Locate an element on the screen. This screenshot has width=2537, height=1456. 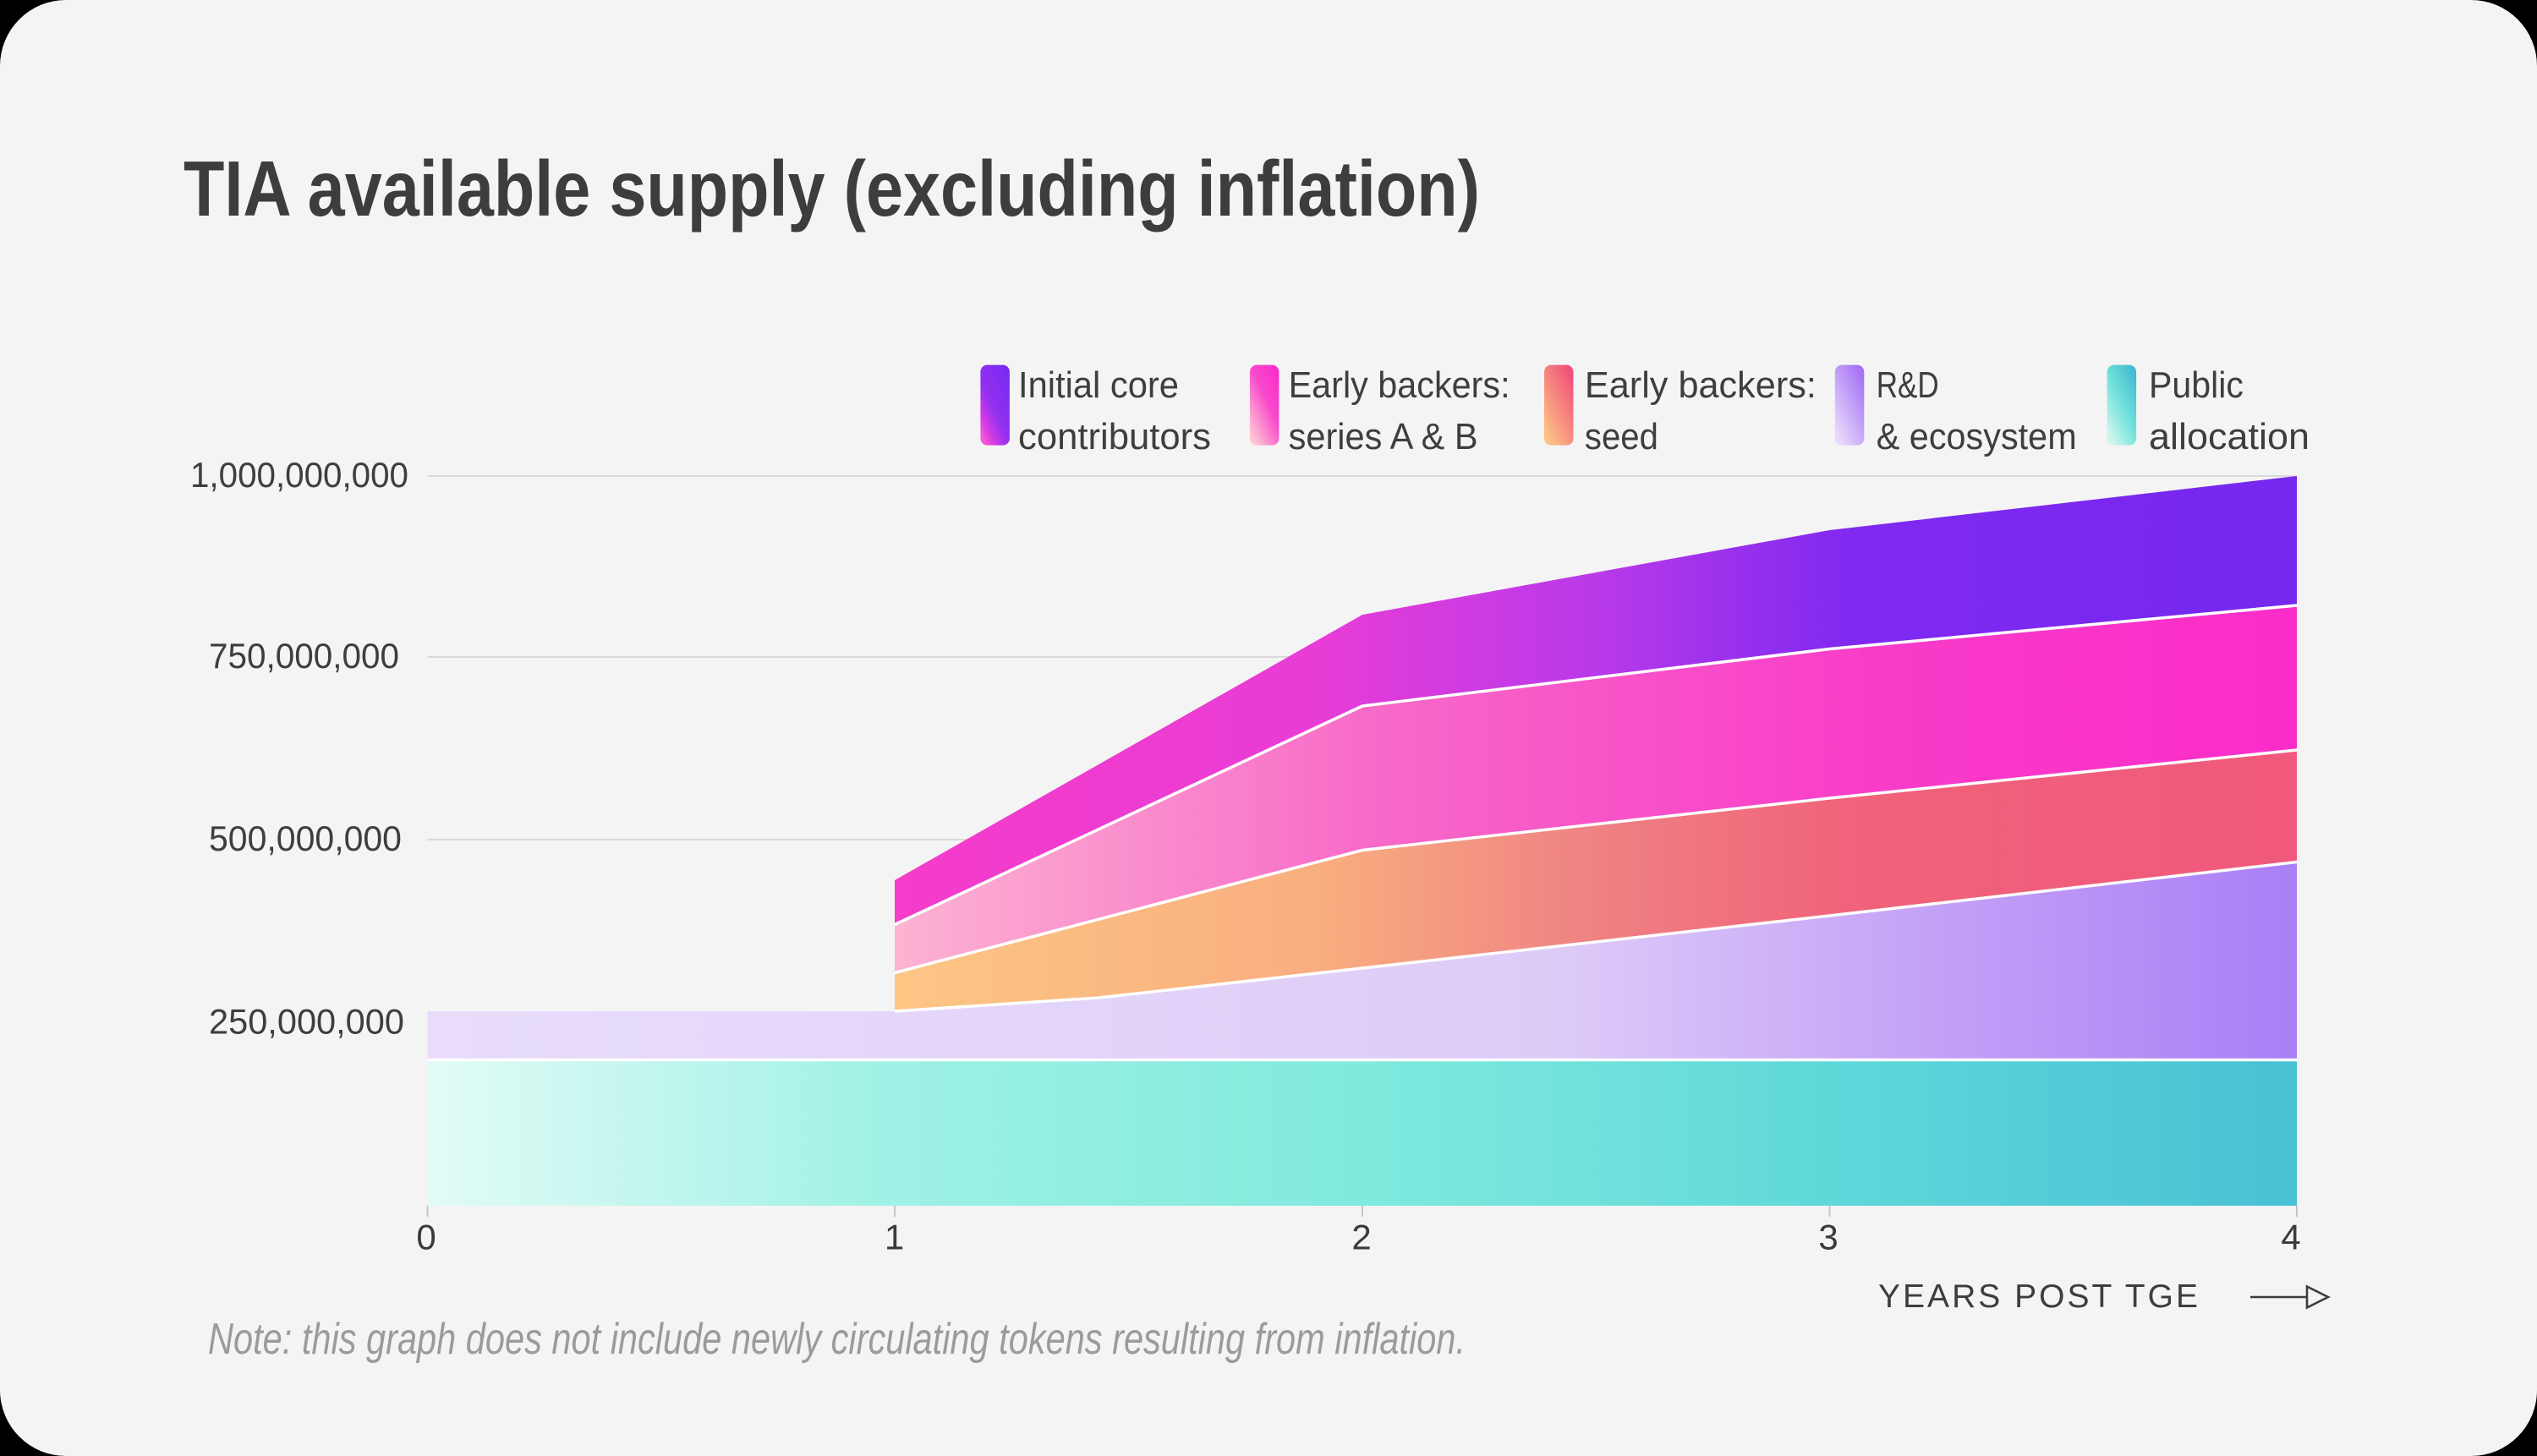
svg-text: Public is located at coordinates (2196, 385).